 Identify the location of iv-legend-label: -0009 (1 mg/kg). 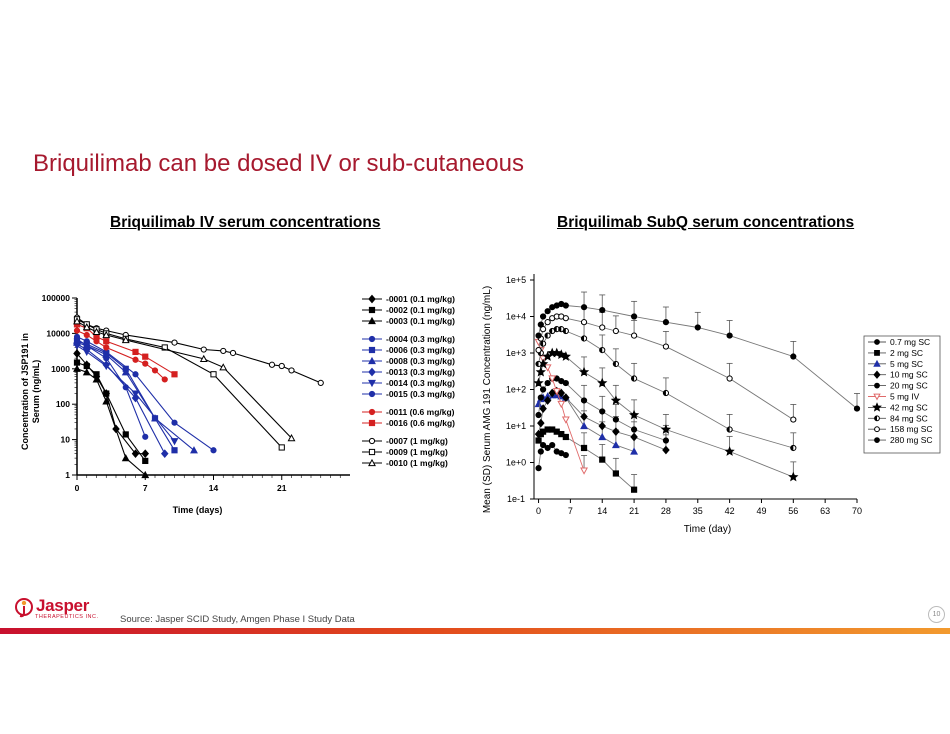
(417, 452).